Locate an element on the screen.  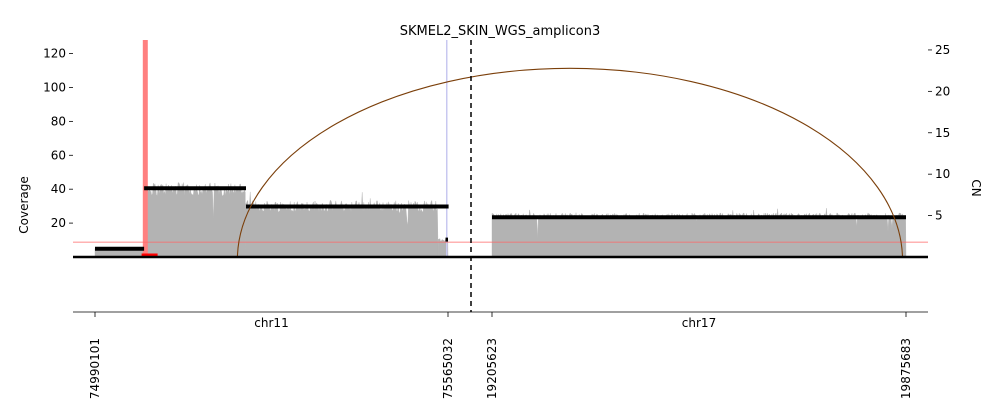
y-right-tick-label-2: 15 is located at coordinates (942, 133).